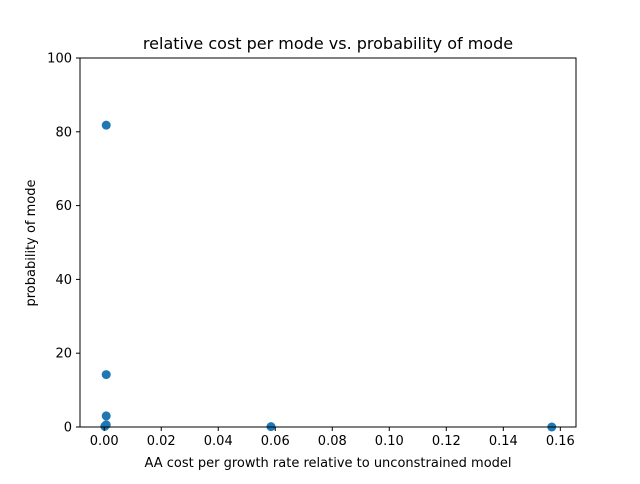 This screenshot has width=640, height=484. I want to click on x-tick-label-6: 0.12, so click(446, 441).